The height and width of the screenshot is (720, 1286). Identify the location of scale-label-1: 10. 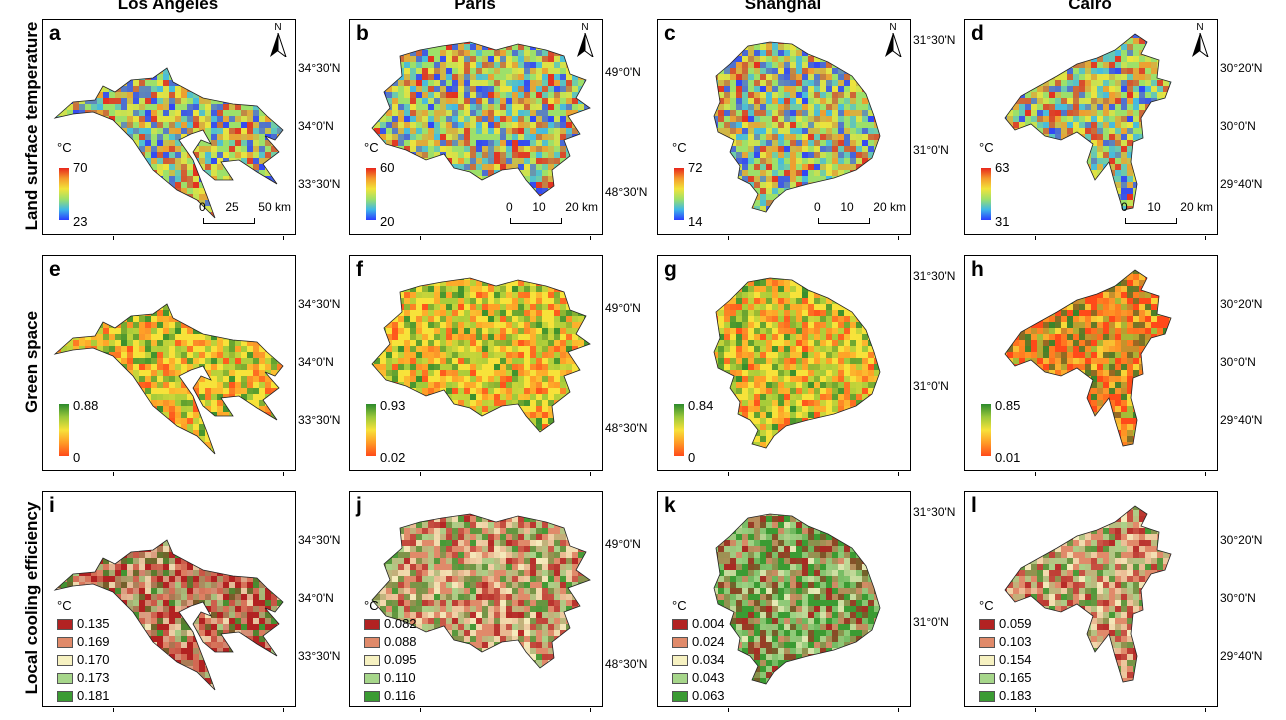
(1154, 207).